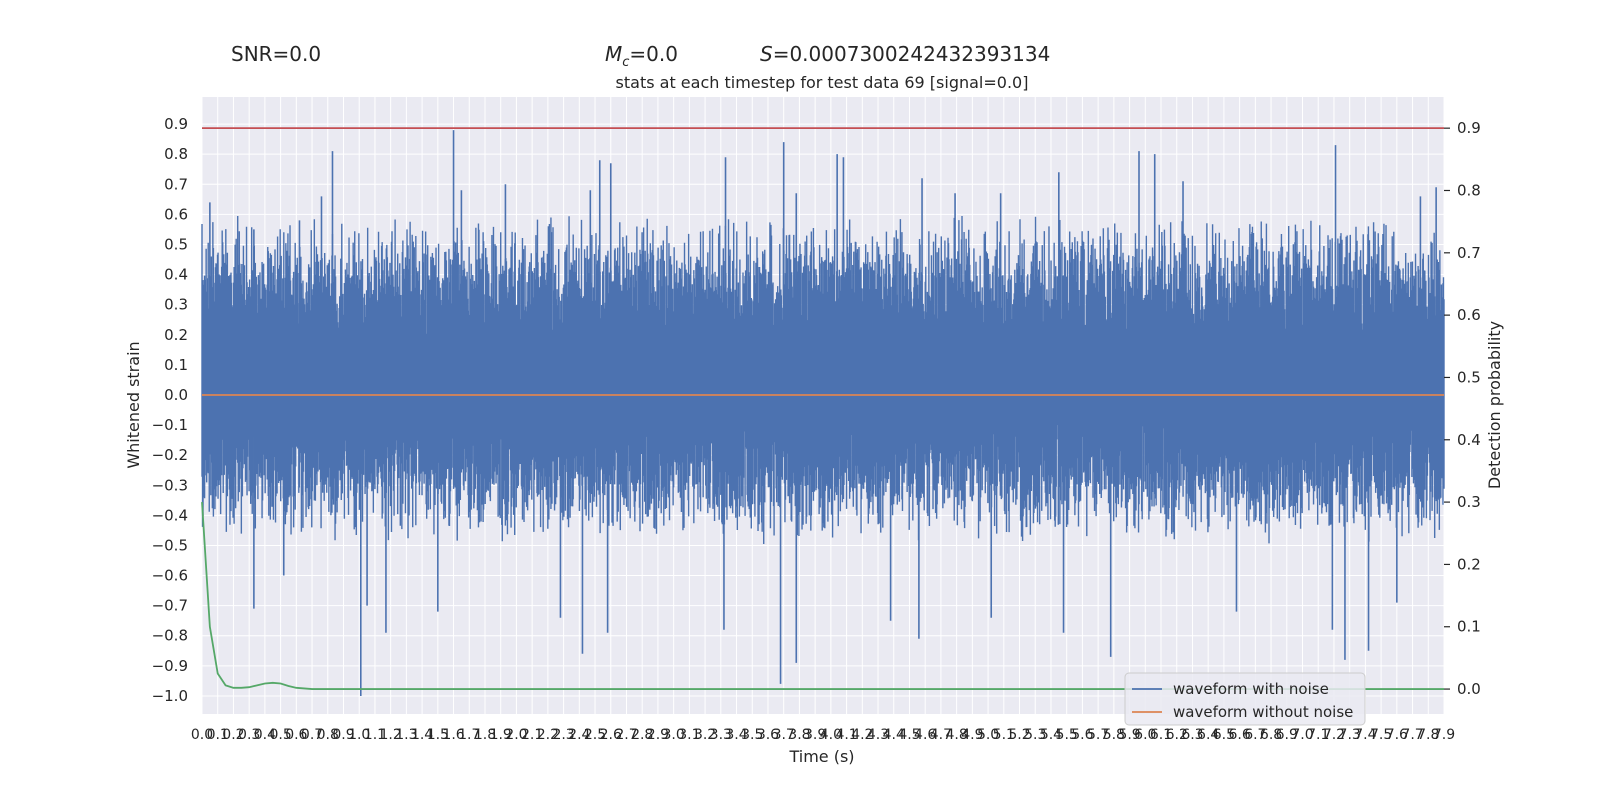  I want to click on x-tick-label: 3.6, so click(768, 735).